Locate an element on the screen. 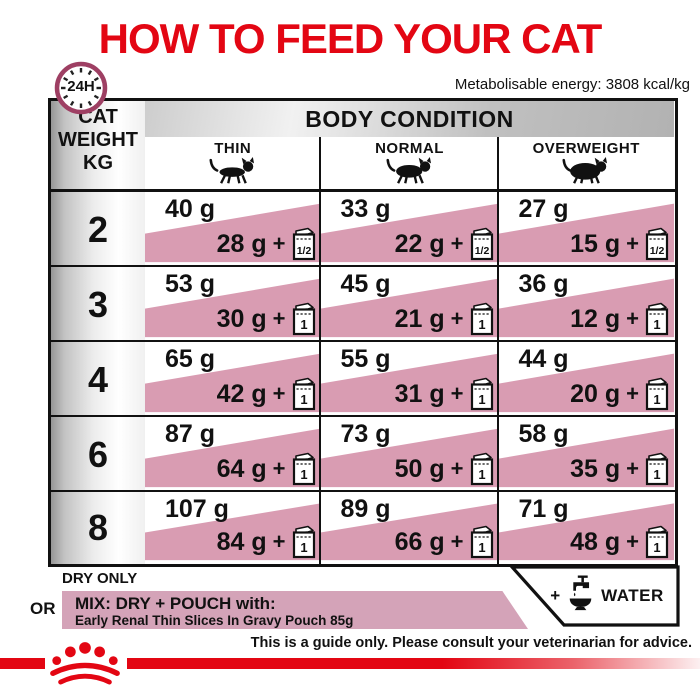  feeding-cell: 107 g 84 g + 1 is located at coordinates (233, 527).